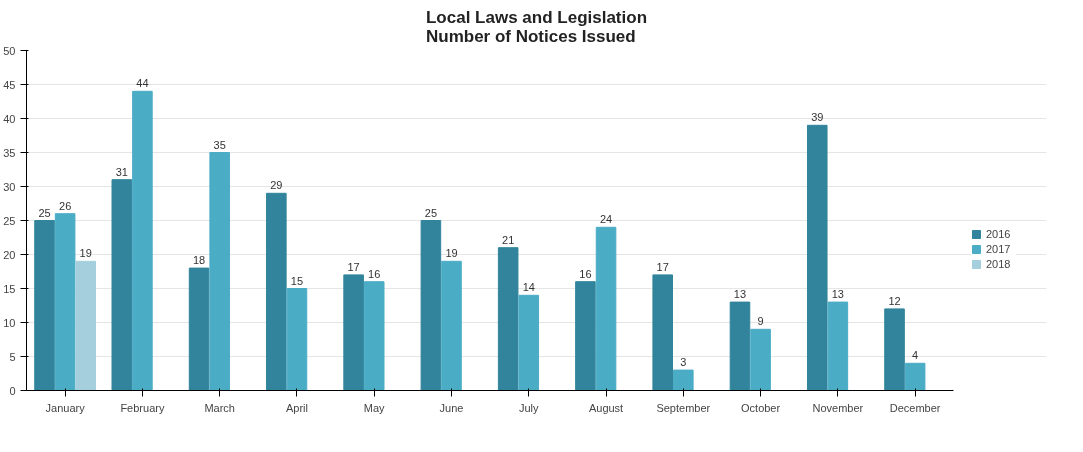  Describe the element at coordinates (142, 407) in the screenshot. I see `x-tick-label: February` at that location.